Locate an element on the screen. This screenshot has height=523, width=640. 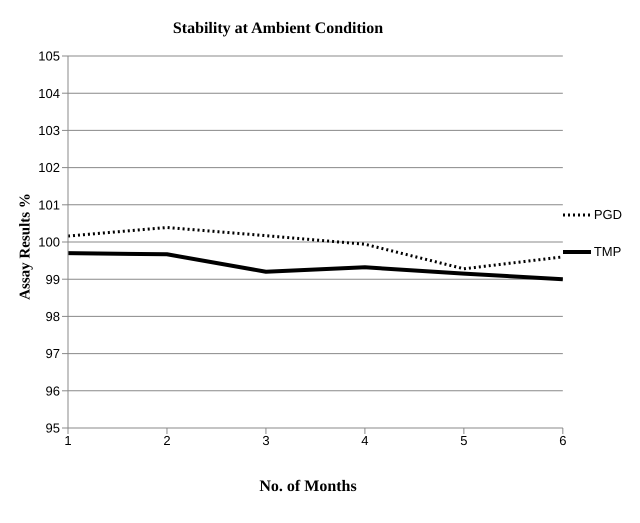
y-tick-label: 96 is located at coordinates (53, 390).